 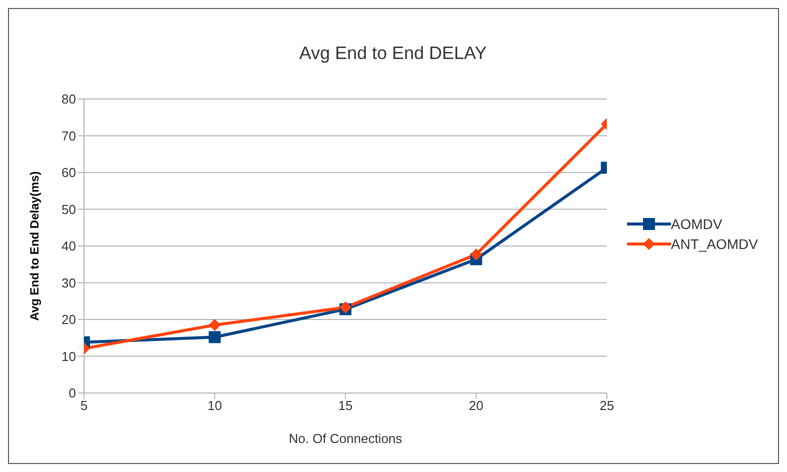 What do you see at coordinates (69, 99) in the screenshot?
I see `y-tick-label: 80` at bounding box center [69, 99].